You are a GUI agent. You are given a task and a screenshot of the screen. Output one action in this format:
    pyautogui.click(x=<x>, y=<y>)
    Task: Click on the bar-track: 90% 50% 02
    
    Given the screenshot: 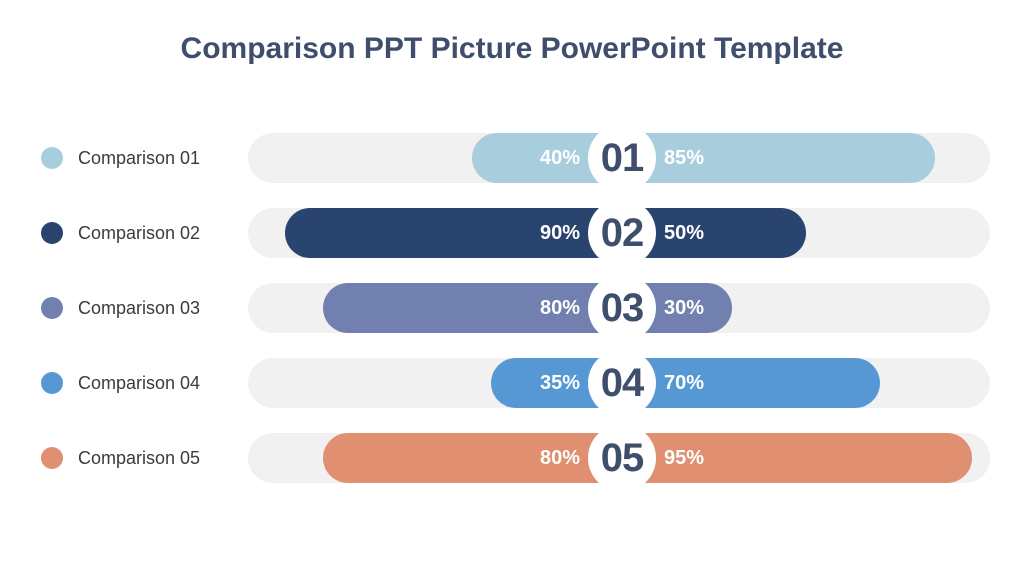 What is the action you would take?
    pyautogui.click(x=619, y=233)
    